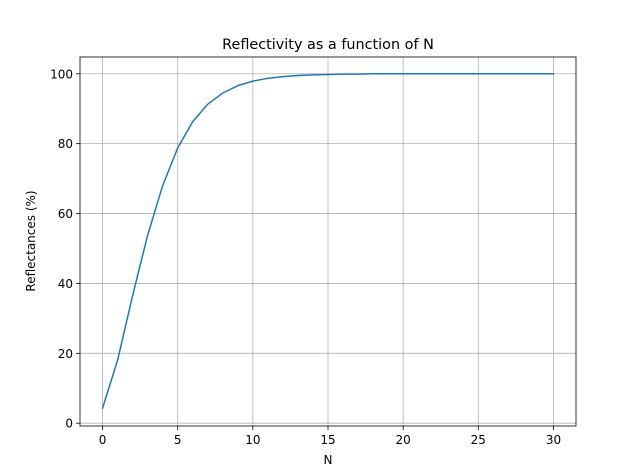 The width and height of the screenshot is (640, 476). Describe the element at coordinates (103, 440) in the screenshot. I see `x-tick-label: 0` at that location.